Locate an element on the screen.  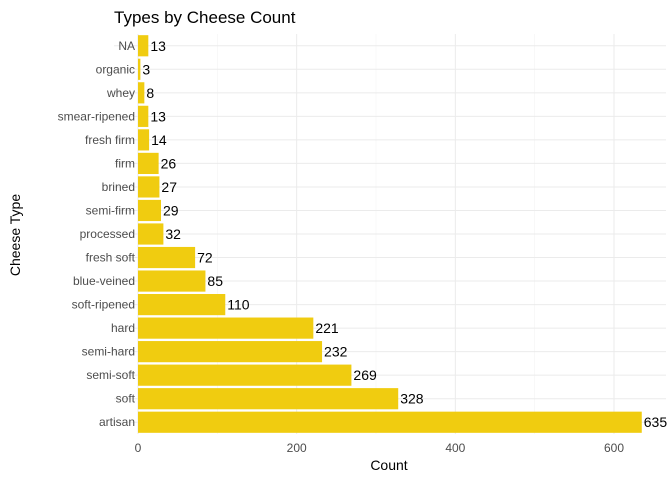
data-label-fresh soft: 72 is located at coordinates (205, 258).